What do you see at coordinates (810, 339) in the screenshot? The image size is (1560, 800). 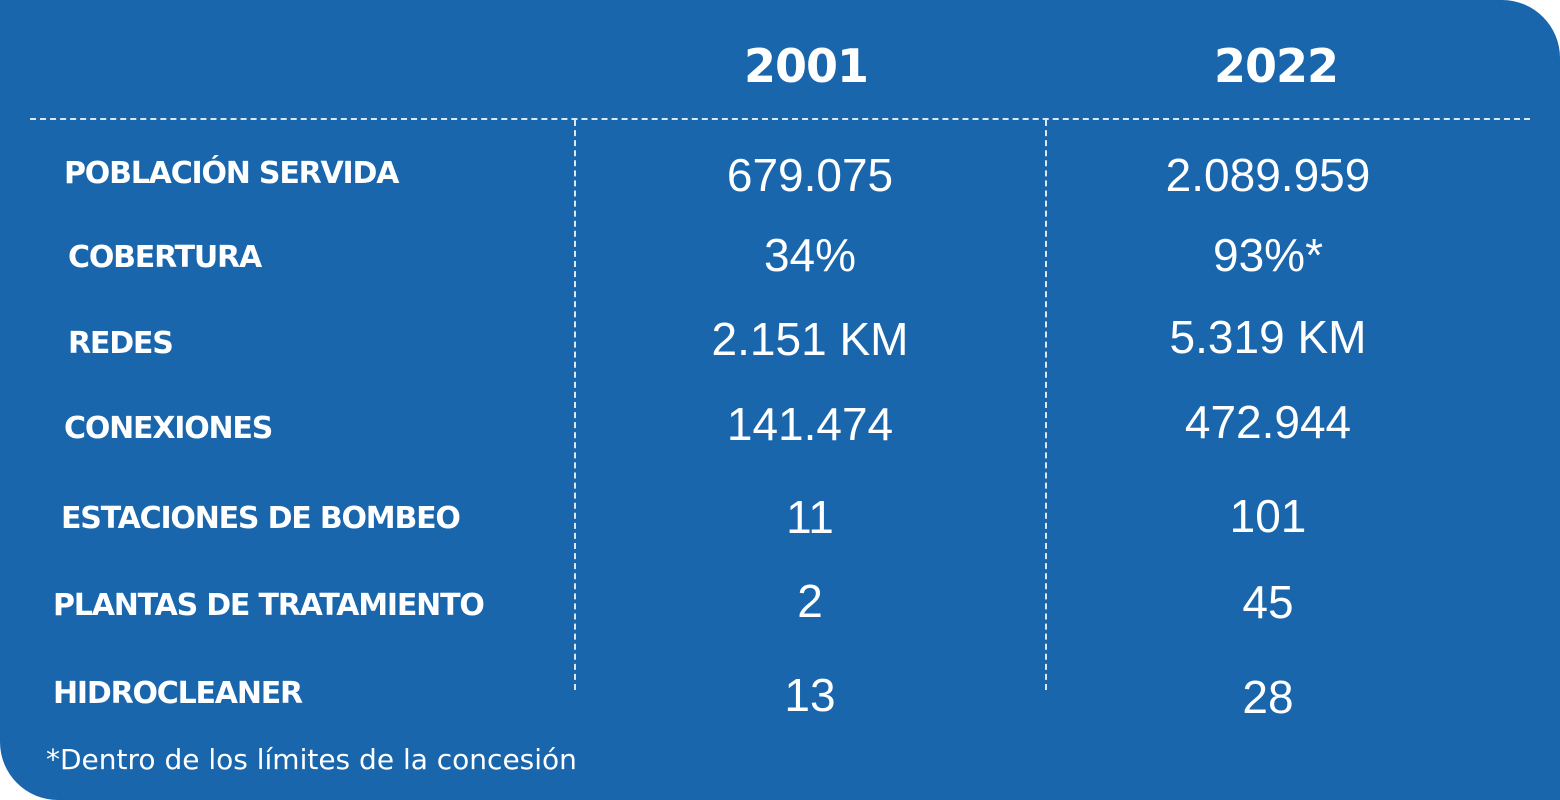 I see `value-2001-redes: 2.151 KM` at bounding box center [810, 339].